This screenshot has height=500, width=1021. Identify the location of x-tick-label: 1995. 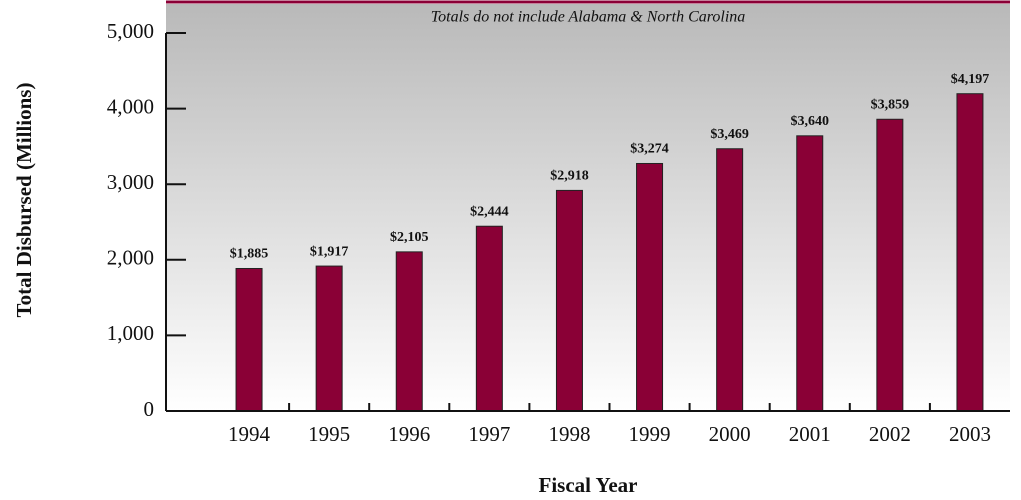
(329, 434).